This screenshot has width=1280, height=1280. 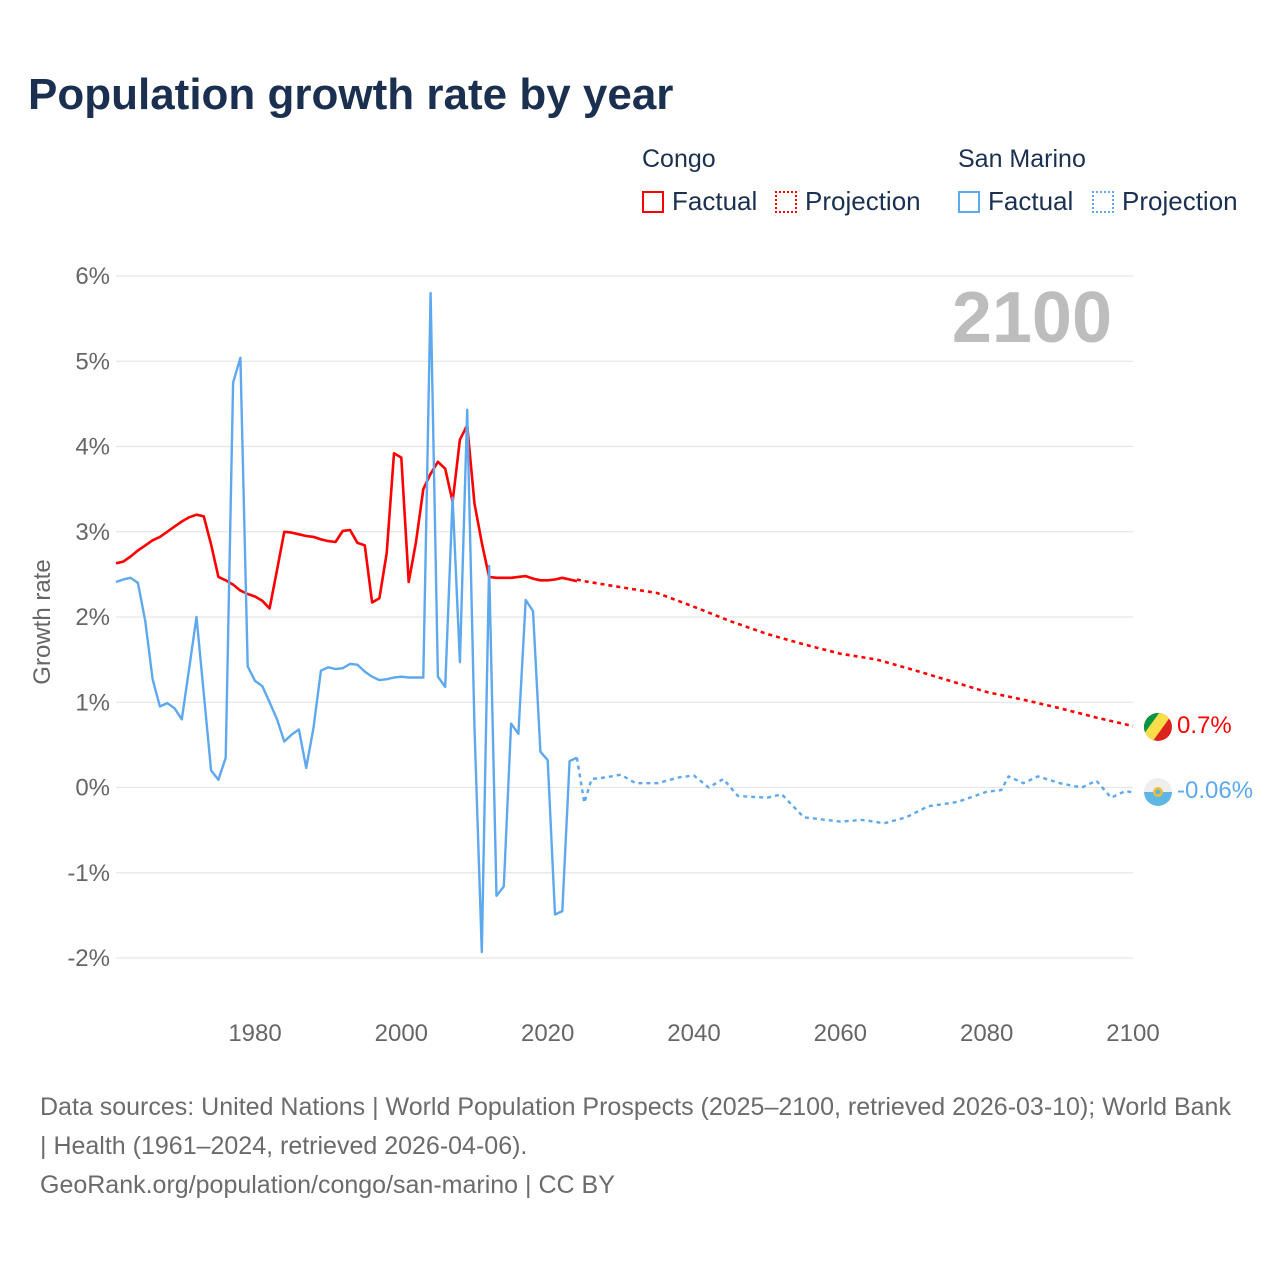 I want to click on chart-title: Population growth rate by year, so click(x=351, y=94).